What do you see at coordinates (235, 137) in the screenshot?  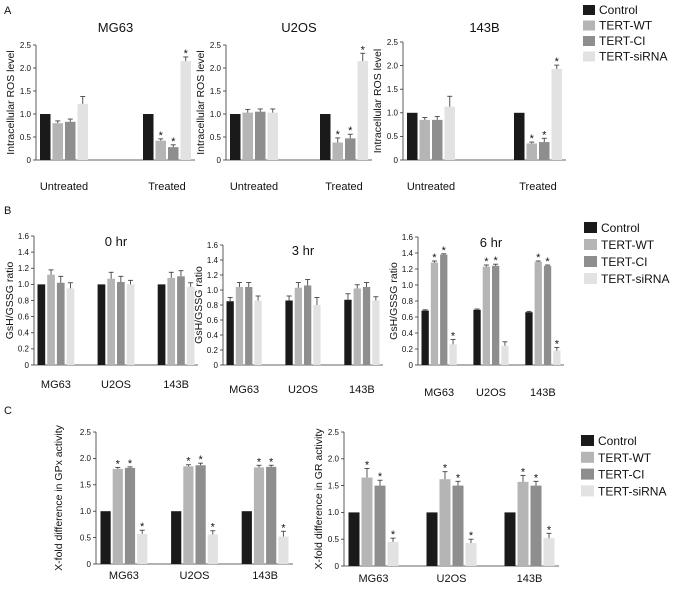 I see `bar-control-untreated` at bounding box center [235, 137].